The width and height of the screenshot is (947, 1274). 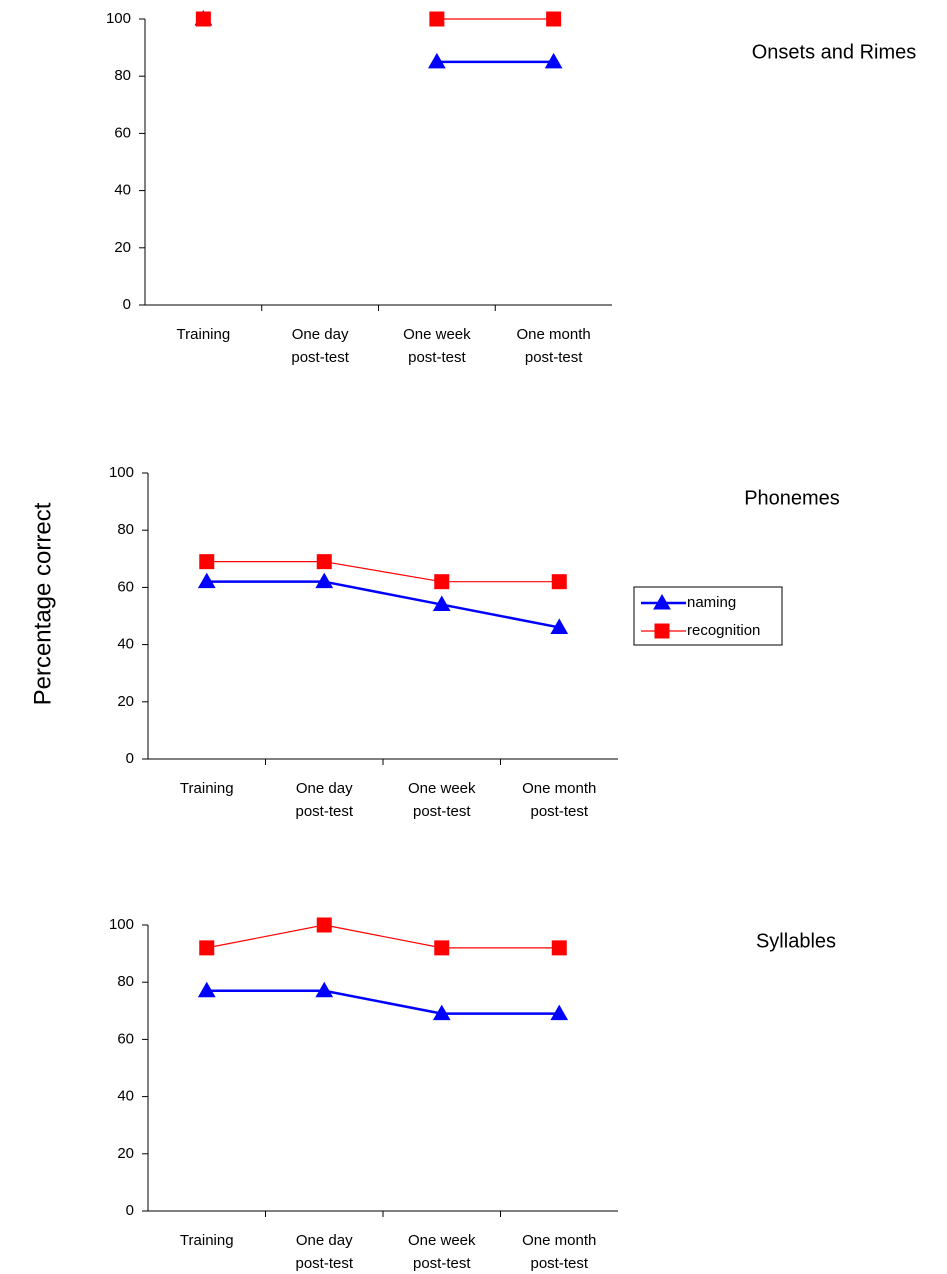 What do you see at coordinates (792, 498) in the screenshot?
I see `panel-title: Phonemes` at bounding box center [792, 498].